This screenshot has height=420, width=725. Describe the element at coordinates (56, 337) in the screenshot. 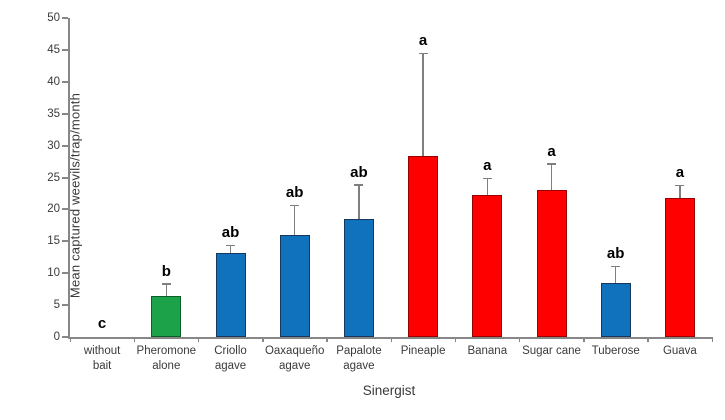

I see `y-axis-tick-label: 0` at that location.